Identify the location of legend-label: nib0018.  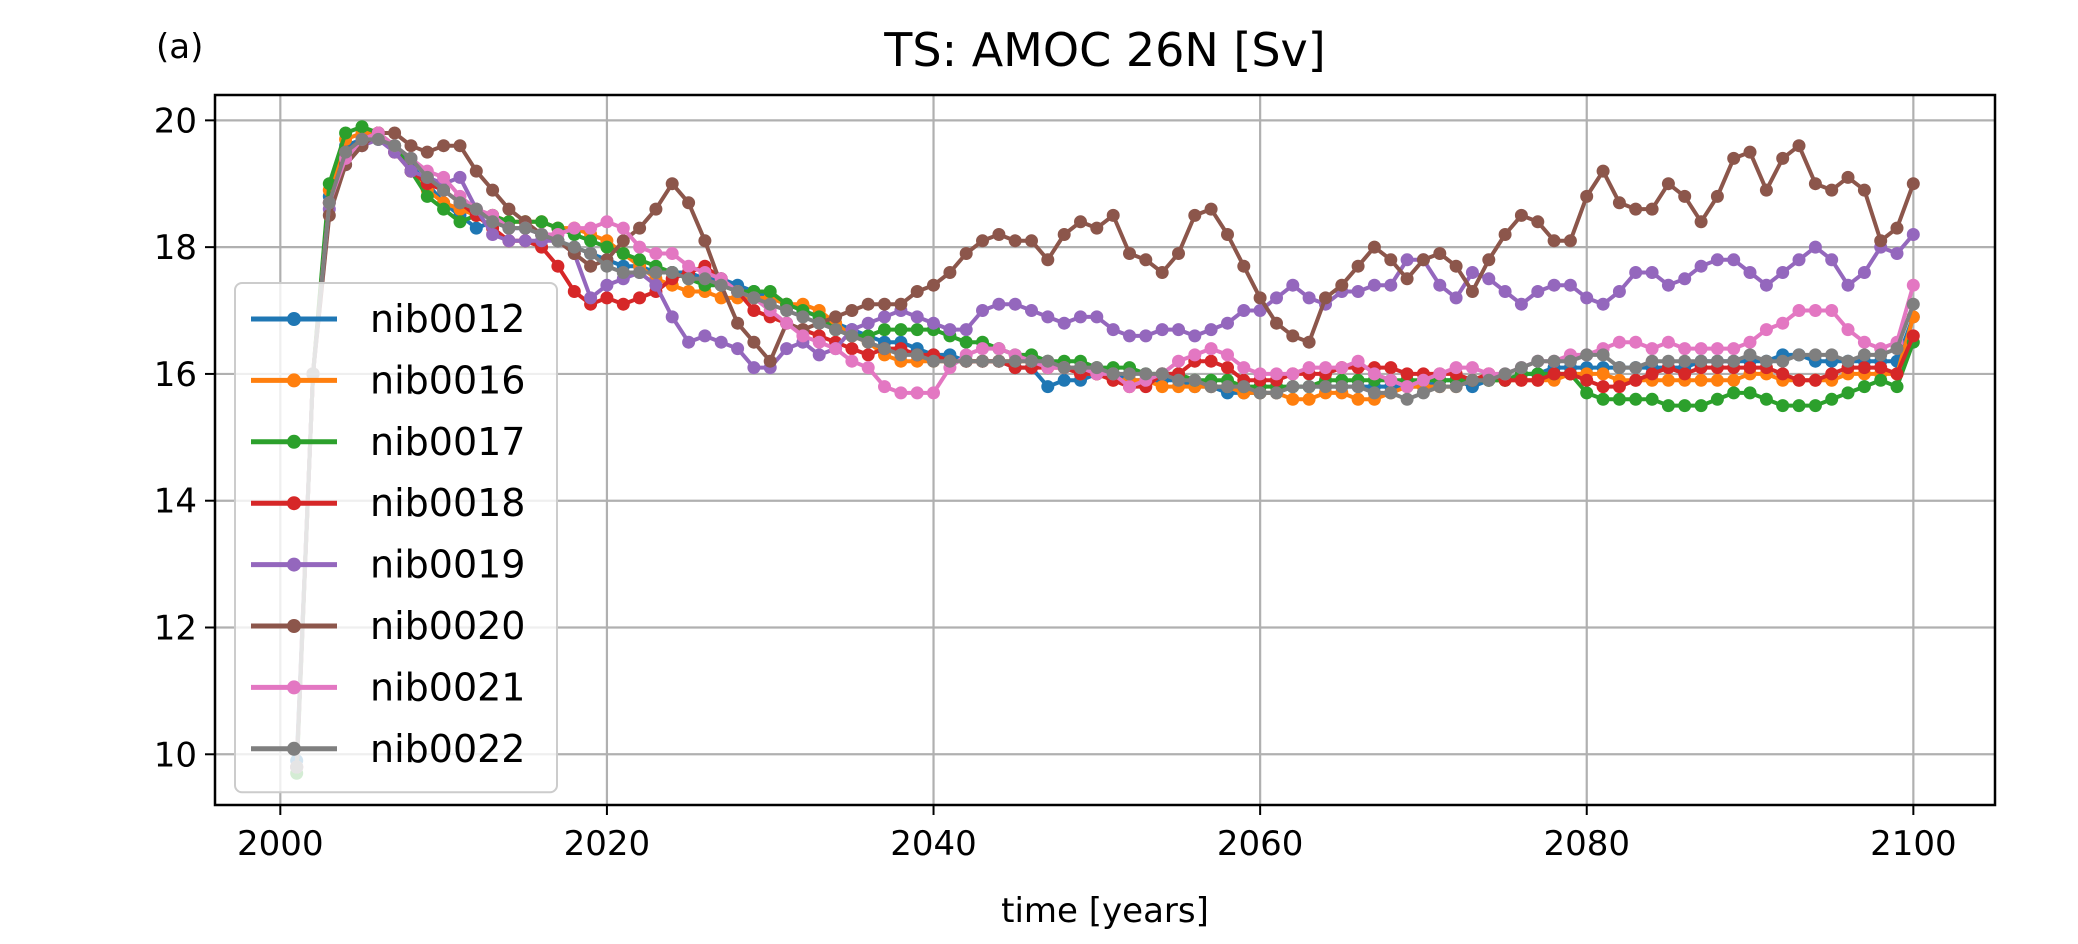
(447, 503).